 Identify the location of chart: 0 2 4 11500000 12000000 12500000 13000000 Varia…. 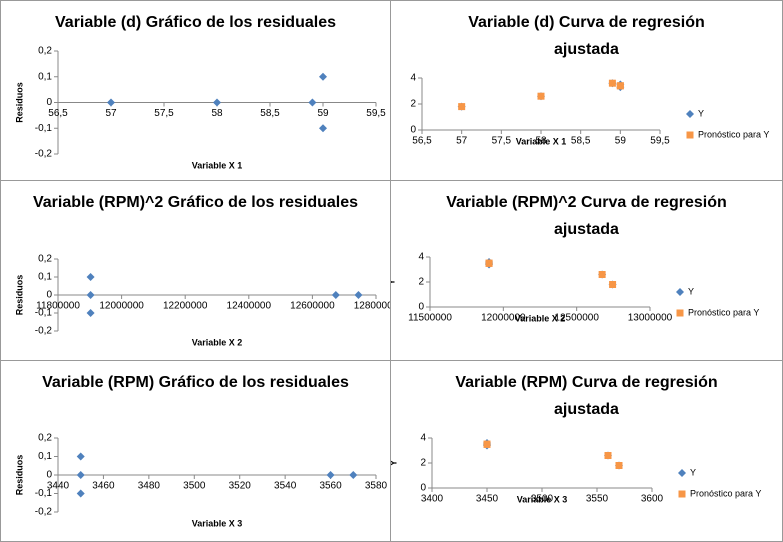
(575, 288).